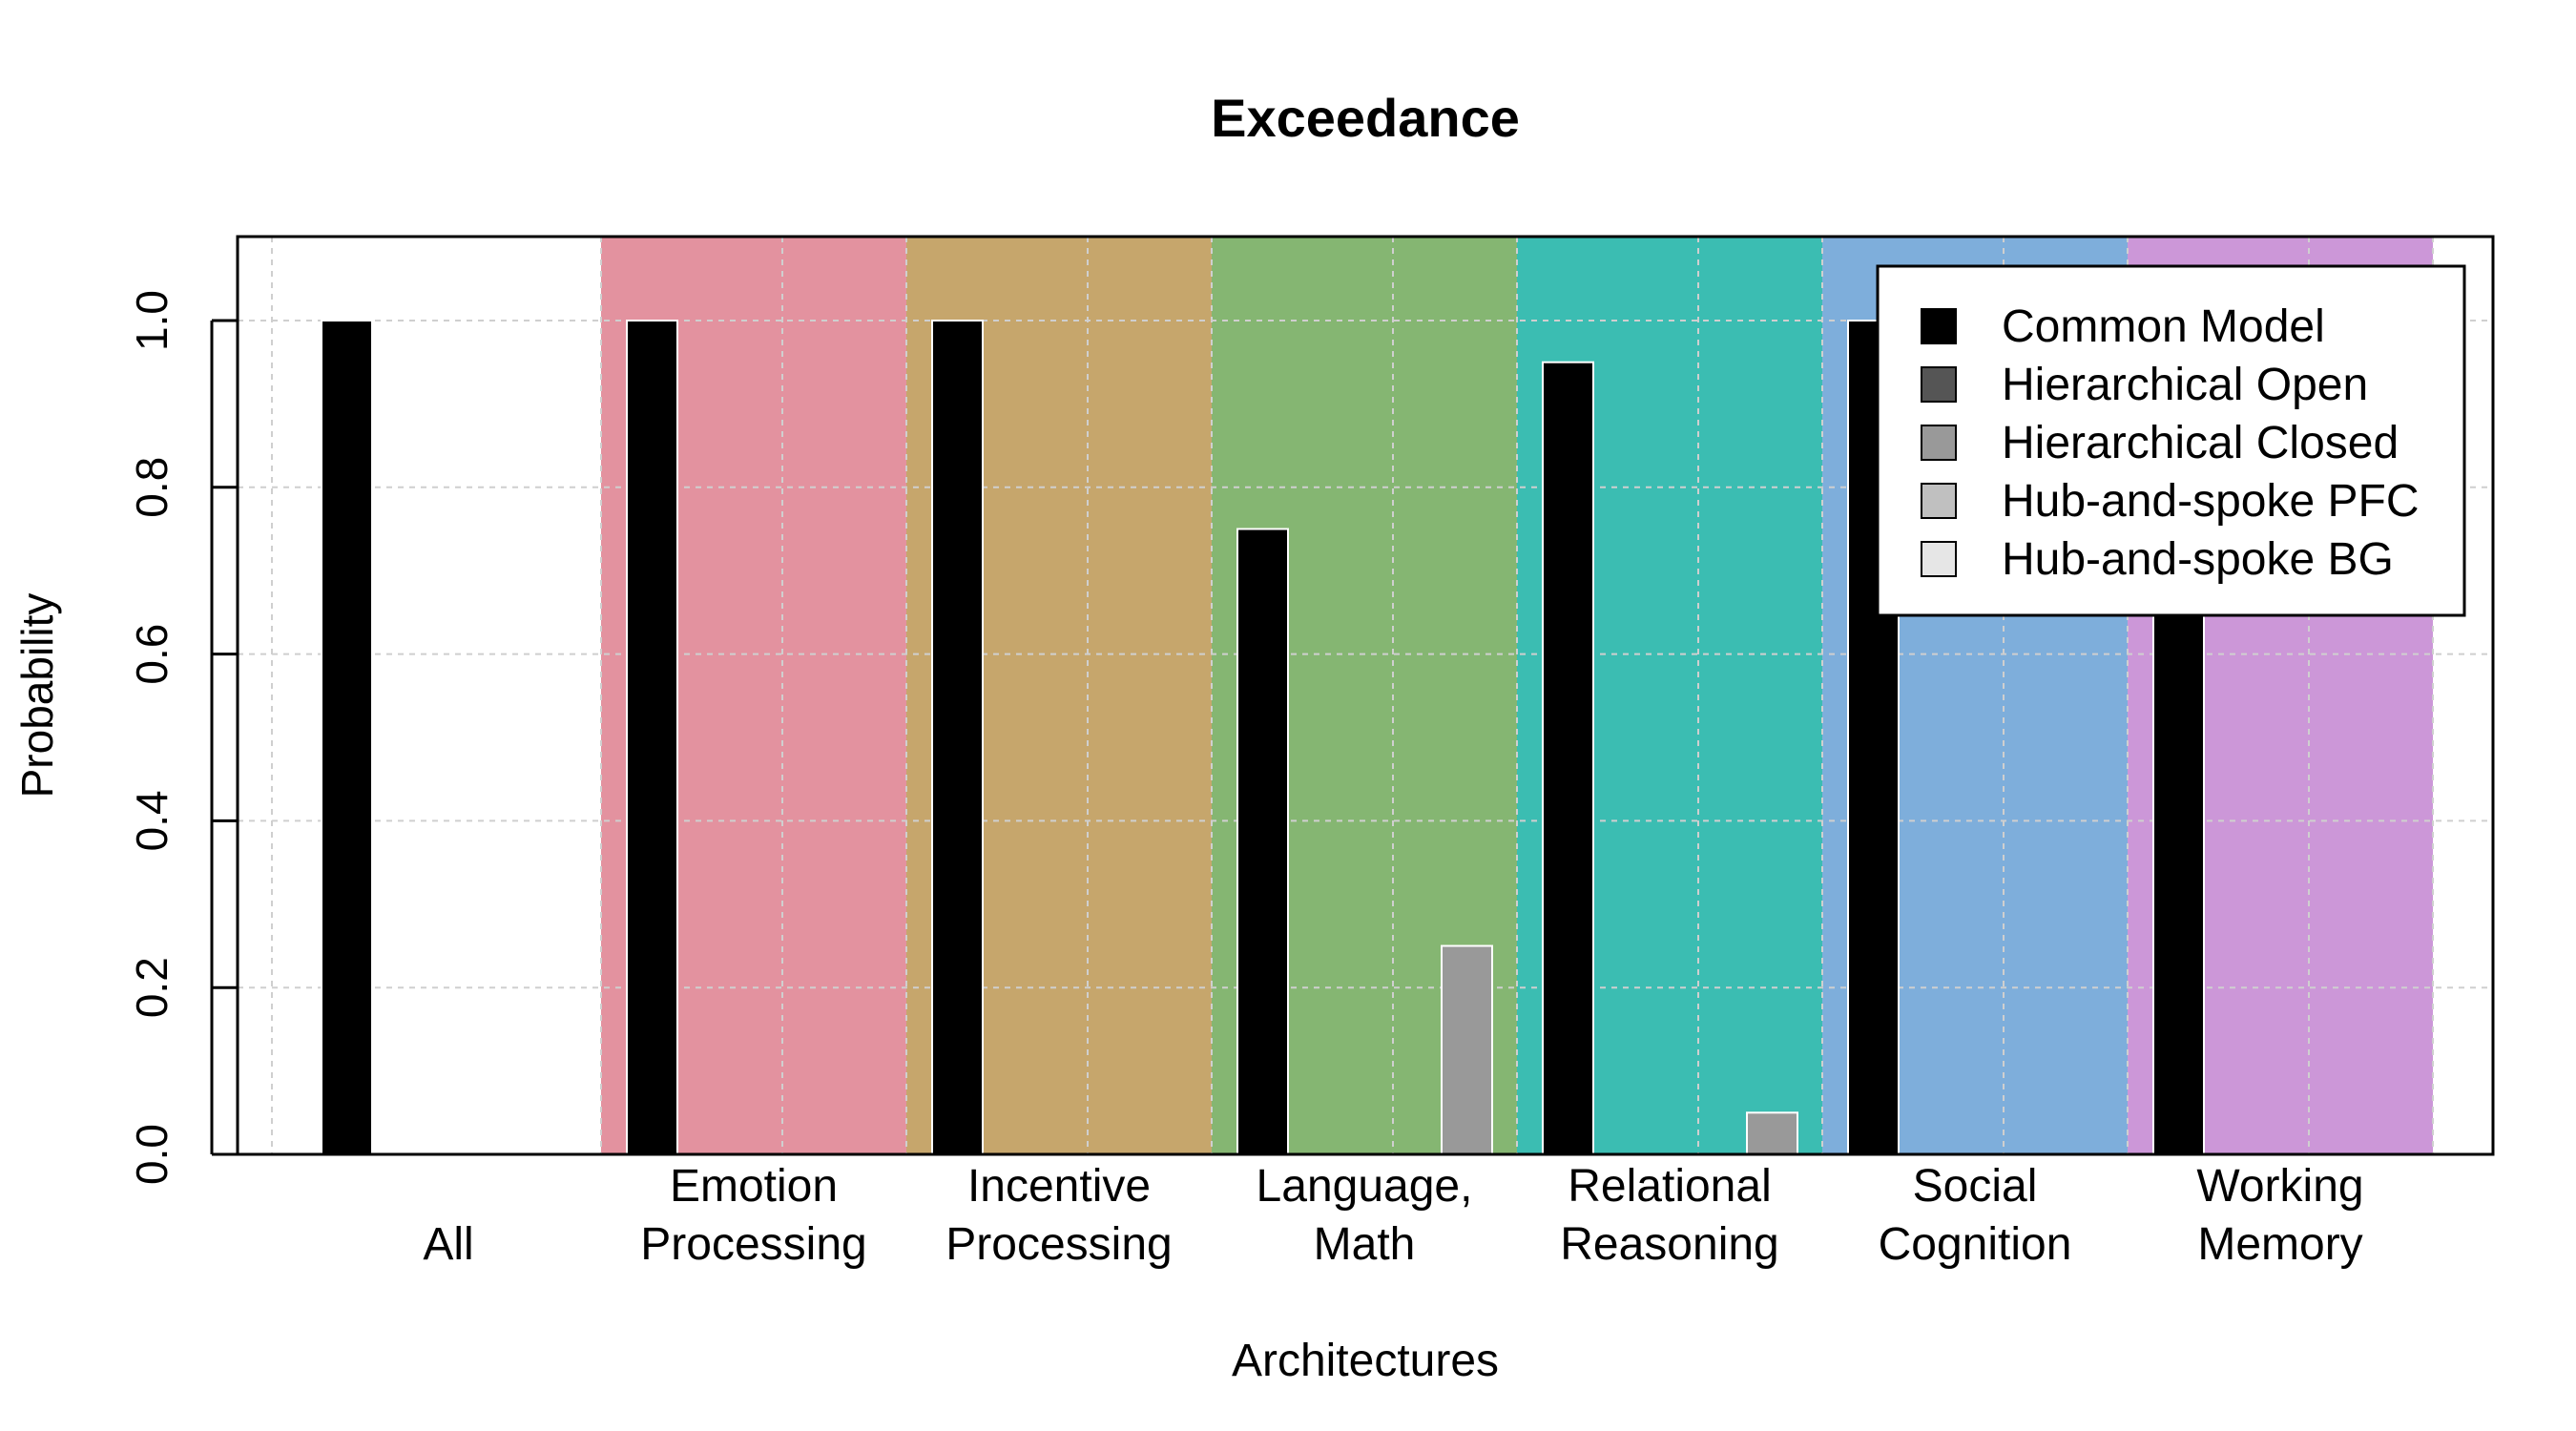  What do you see at coordinates (448, 1244) in the screenshot?
I see `x-tick-label-0-line-1: All` at bounding box center [448, 1244].